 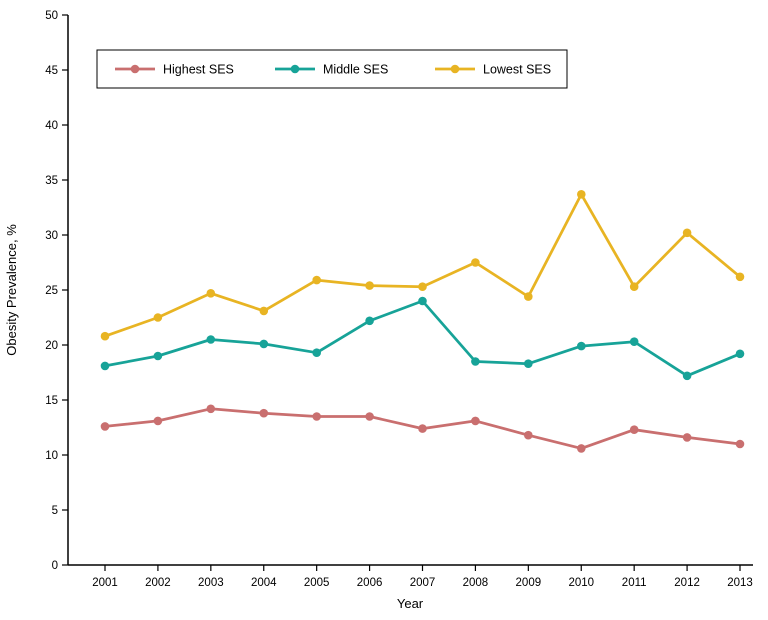 I want to click on x-tick-label: 2007, so click(x=423, y=583).